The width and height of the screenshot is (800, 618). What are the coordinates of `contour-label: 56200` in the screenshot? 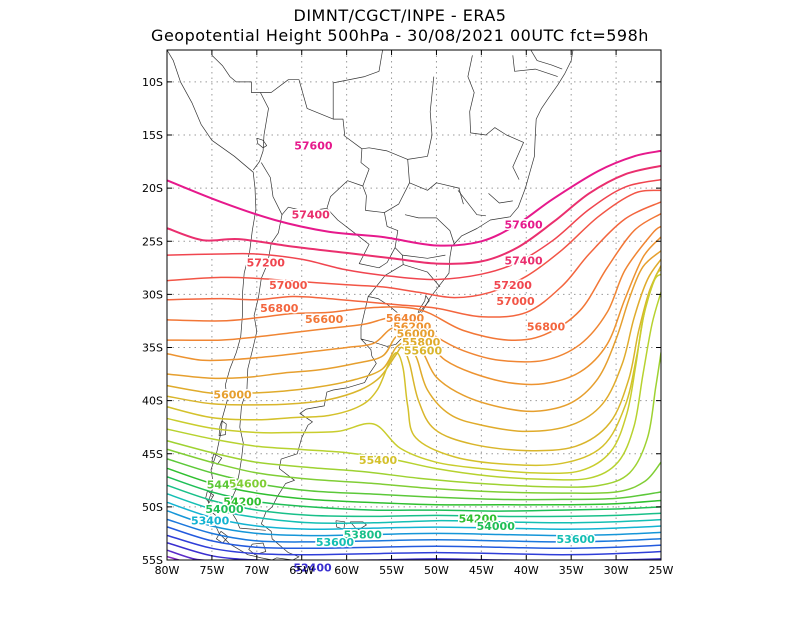 It's located at (412, 326).